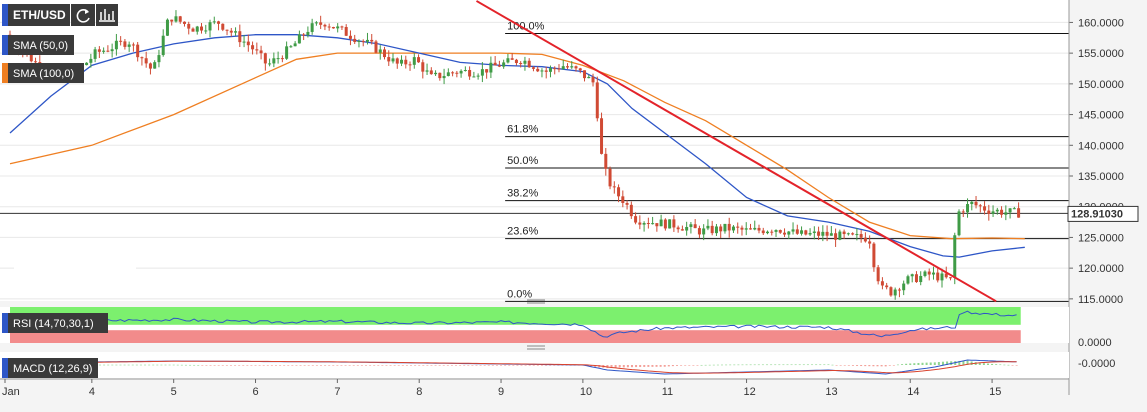 The width and height of the screenshot is (1147, 412). Describe the element at coordinates (1101, 146) in the screenshot. I see `y-tick-label: 140.0000` at that location.